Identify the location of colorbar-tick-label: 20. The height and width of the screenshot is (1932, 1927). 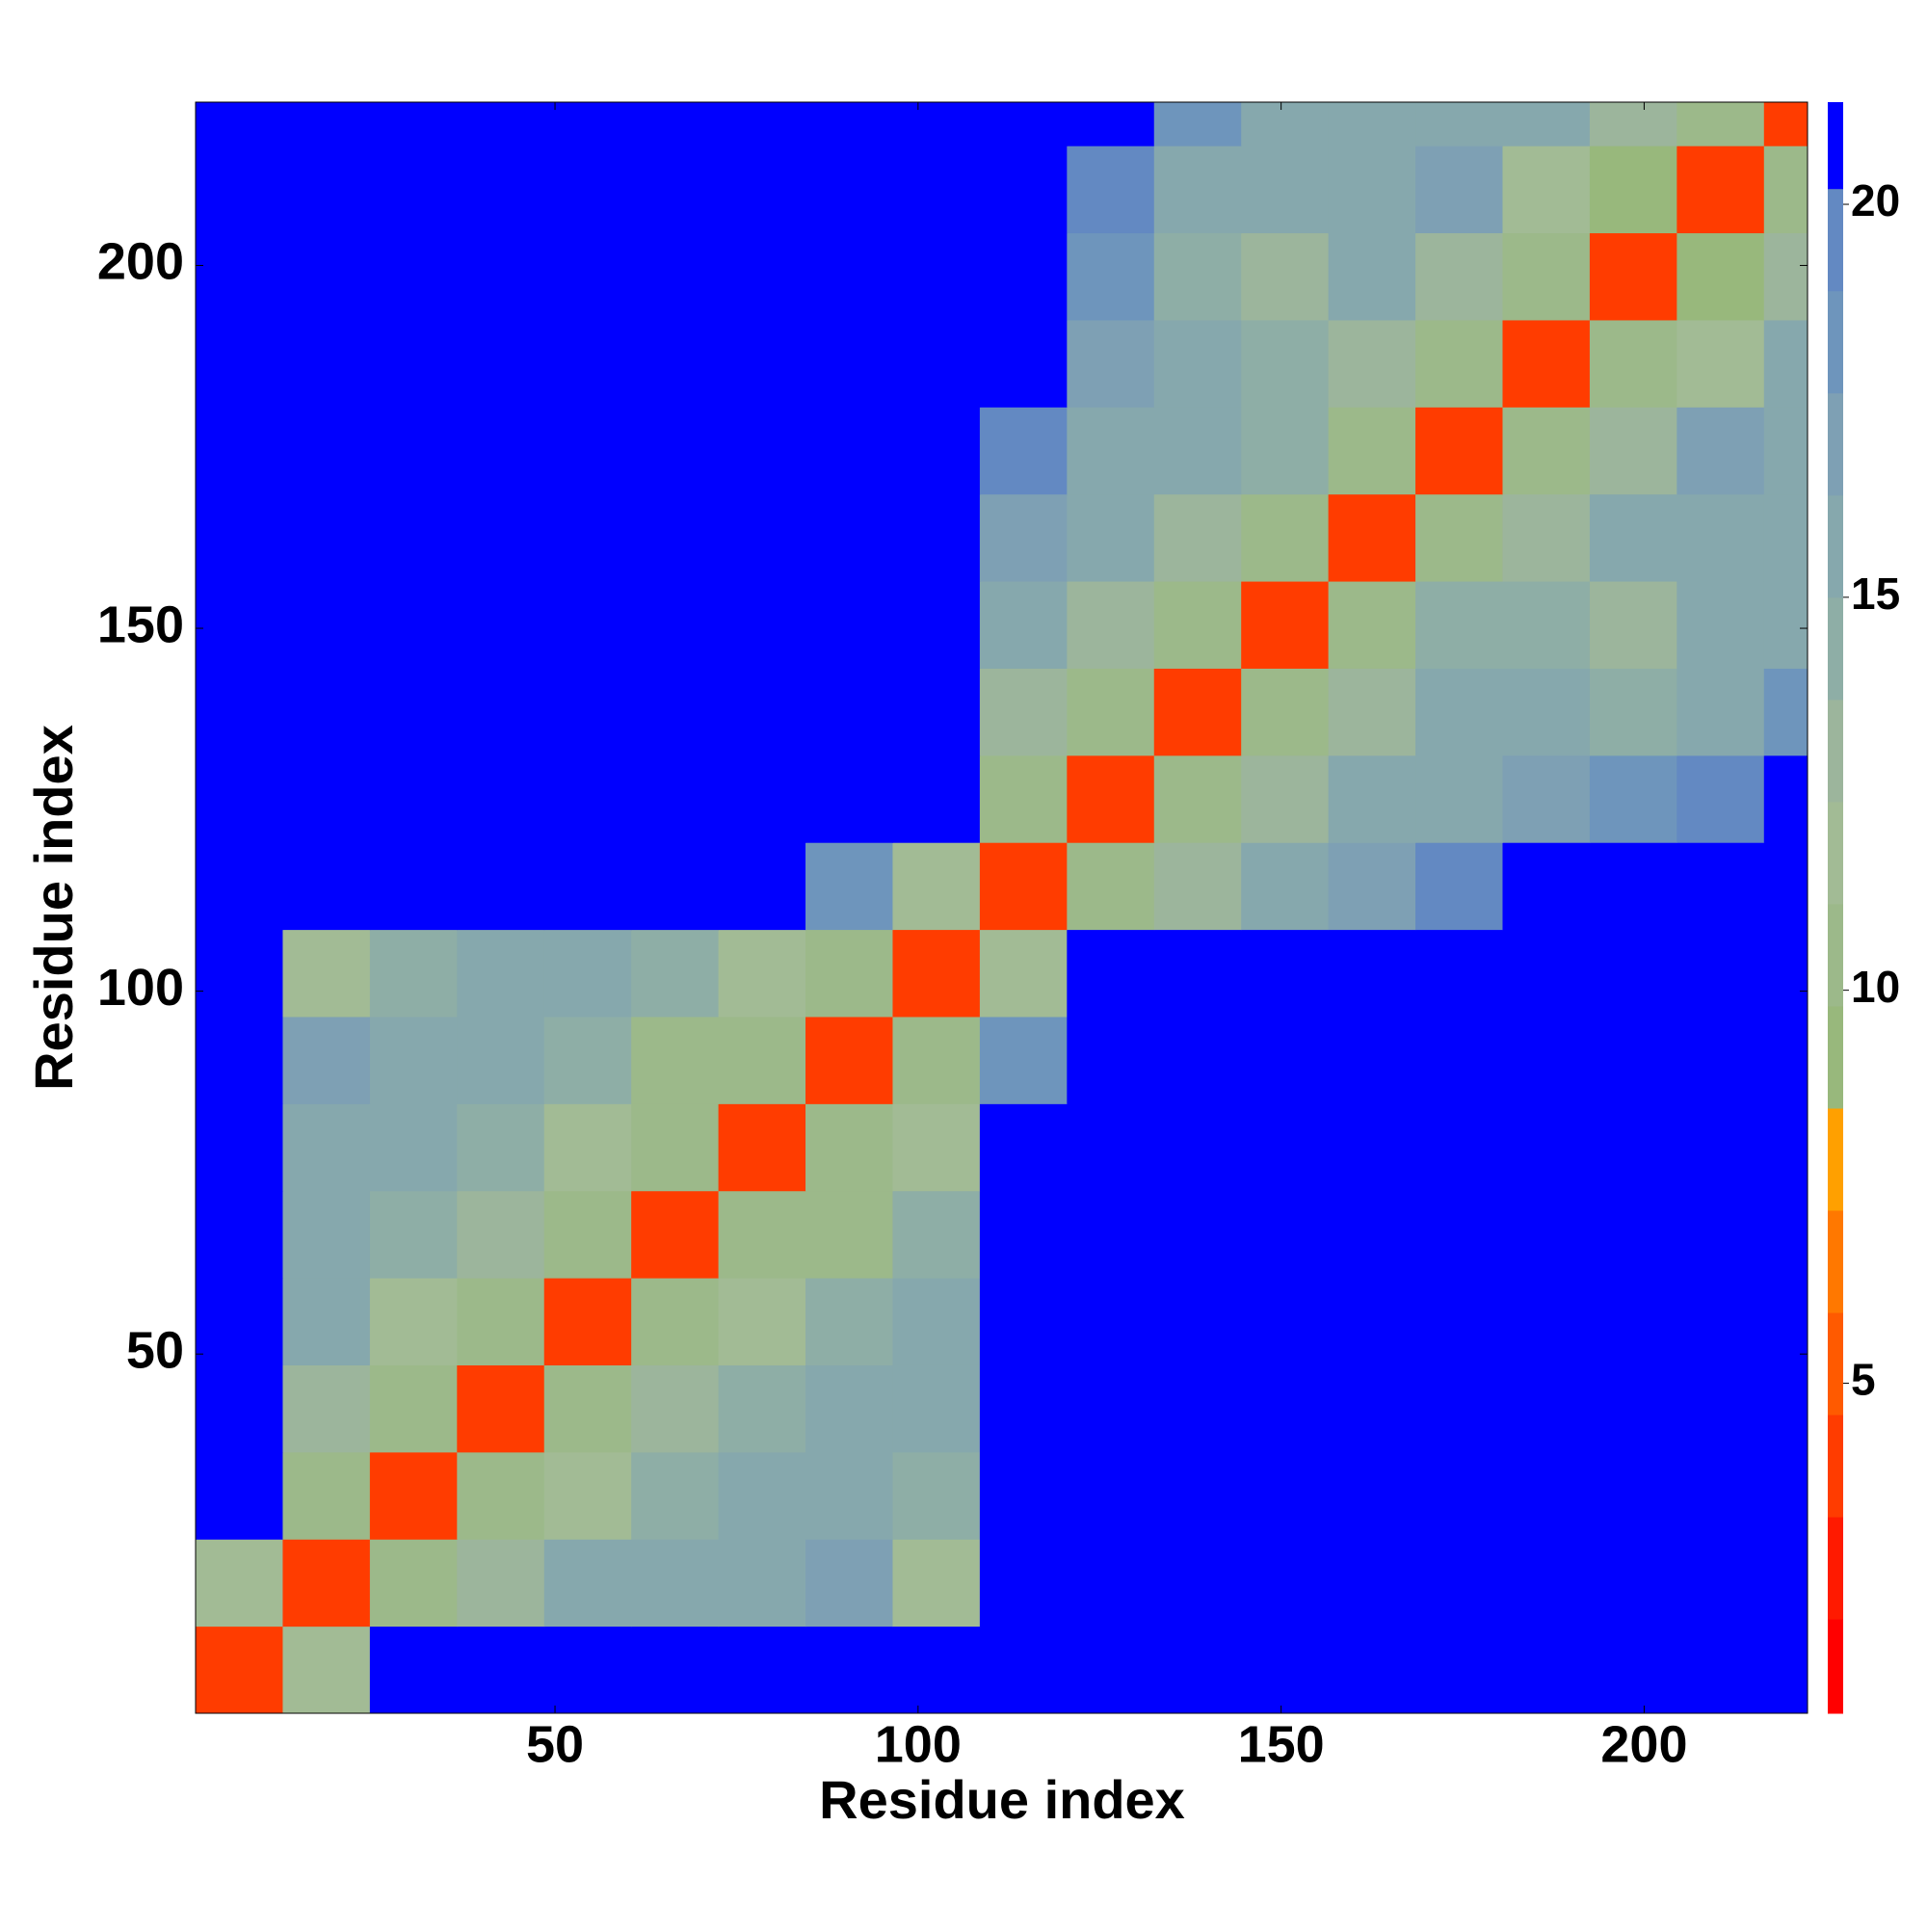
(1875, 200).